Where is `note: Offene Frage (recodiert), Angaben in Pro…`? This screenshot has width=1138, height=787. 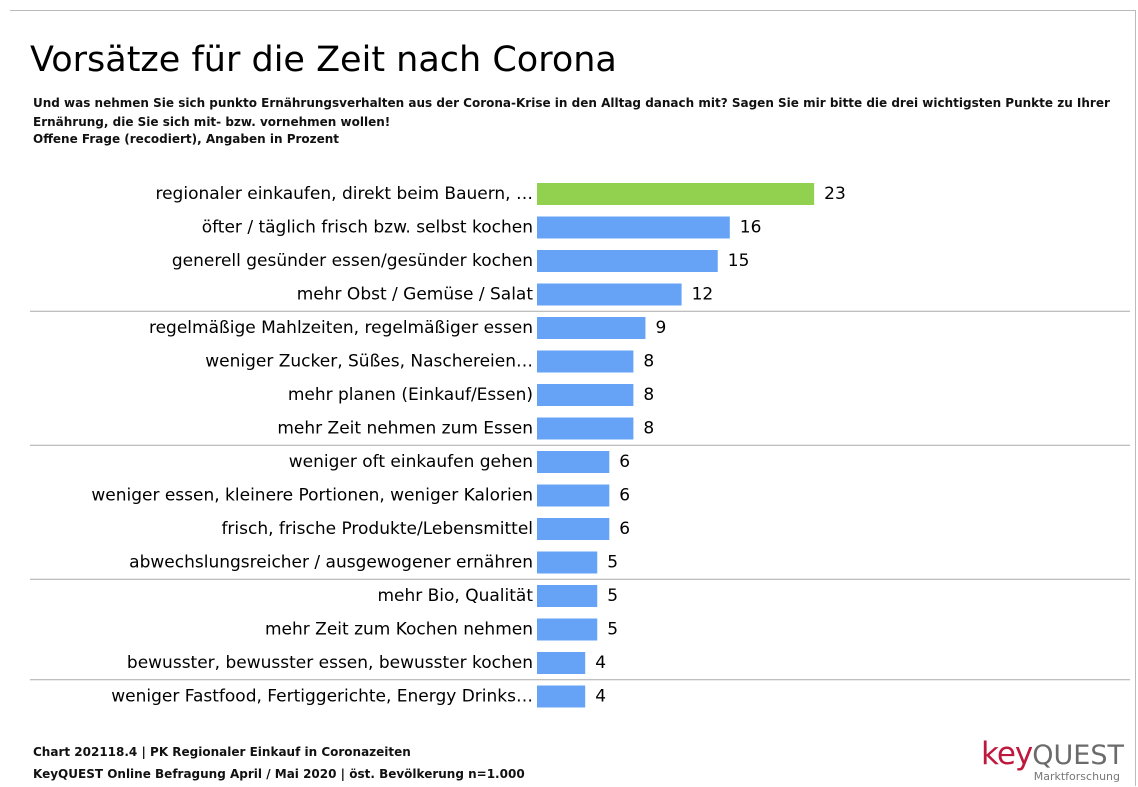 note: Offene Frage (recodiert), Angaben in Pro… is located at coordinates (186, 139).